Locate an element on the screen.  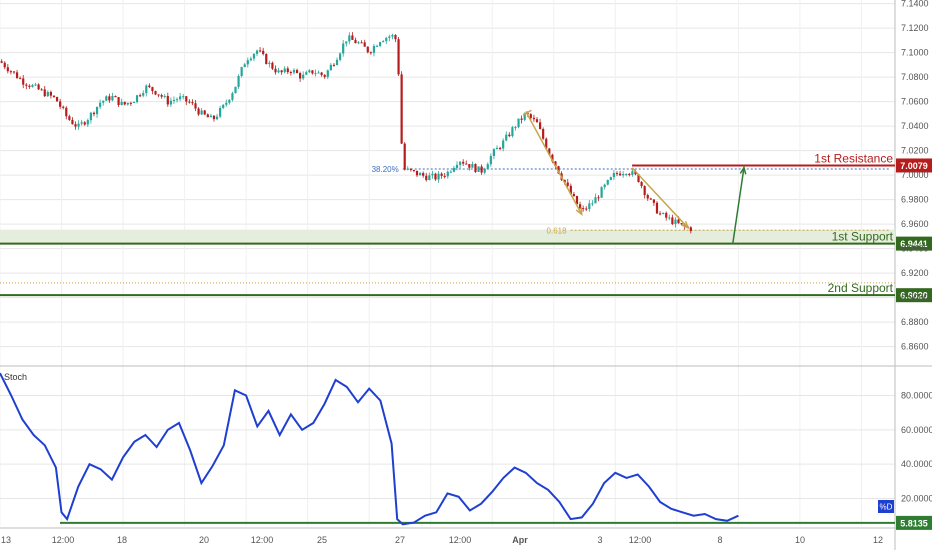
price-axis-tick-label: 7.1200 is located at coordinates (915, 28).